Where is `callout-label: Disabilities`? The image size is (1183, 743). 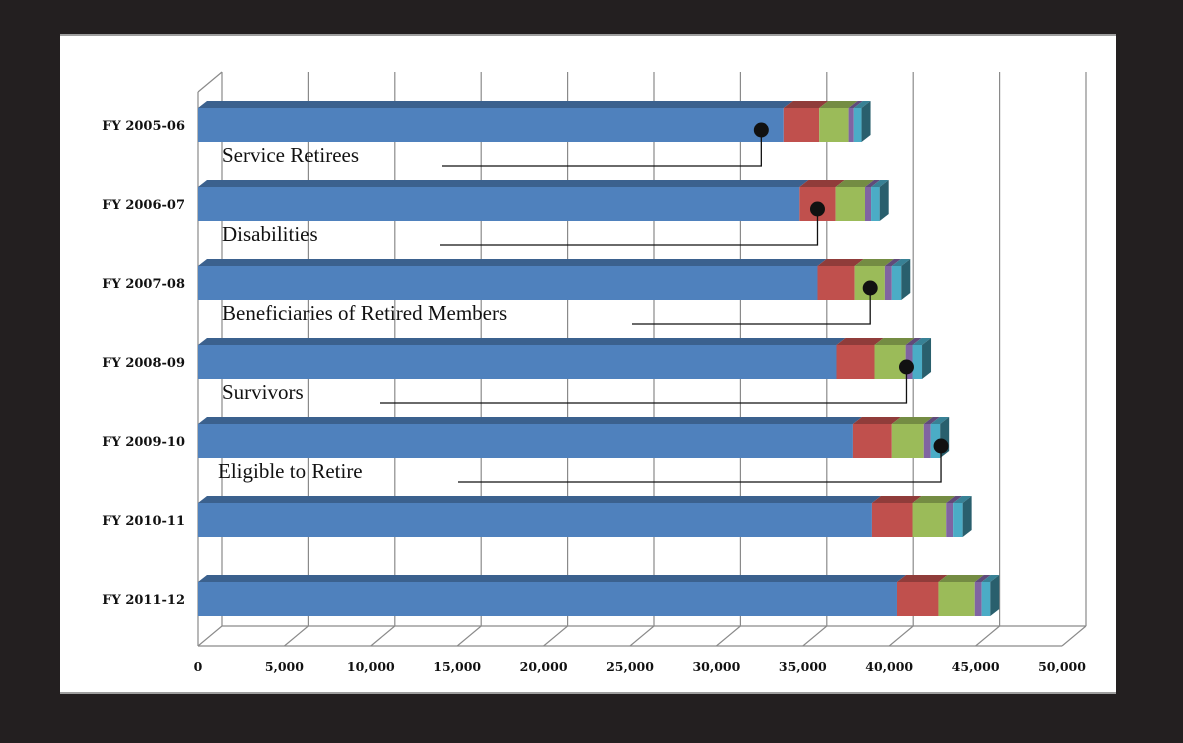 callout-label: Disabilities is located at coordinates (270, 234).